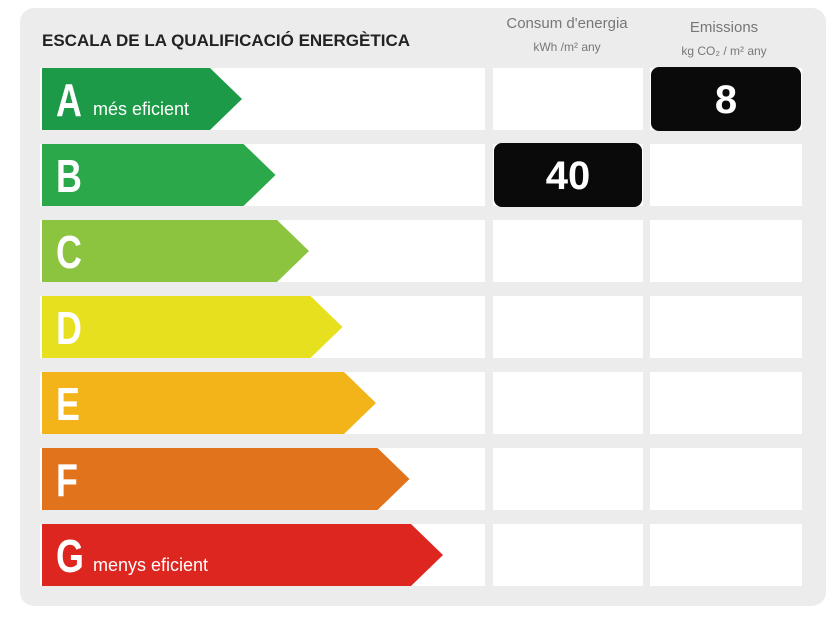 Image resolution: width=840 pixels, height=630 pixels. I want to click on grade-letter: B, so click(69, 176).